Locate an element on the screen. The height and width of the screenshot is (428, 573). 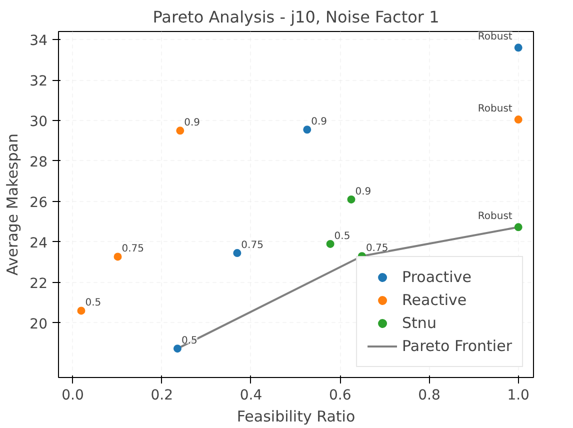
y-tick-label: 32 is located at coordinates (39, 82).